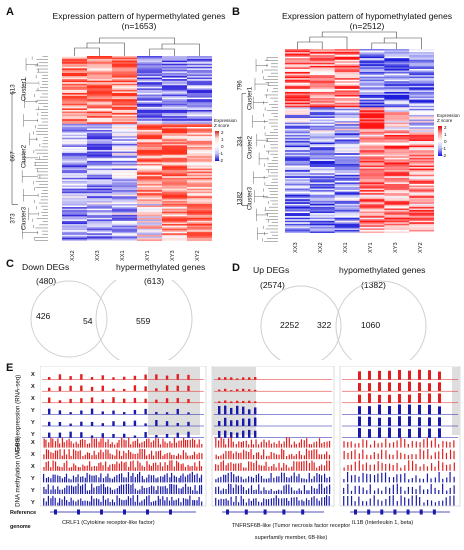 Image resolution: width=464 pixels, height=550 pixels. What do you see at coordinates (108, 523) in the screenshot?
I see `panel-e-gene-crlf1: CRLF1 (Cytokine receptor-like factor)` at bounding box center [108, 523].